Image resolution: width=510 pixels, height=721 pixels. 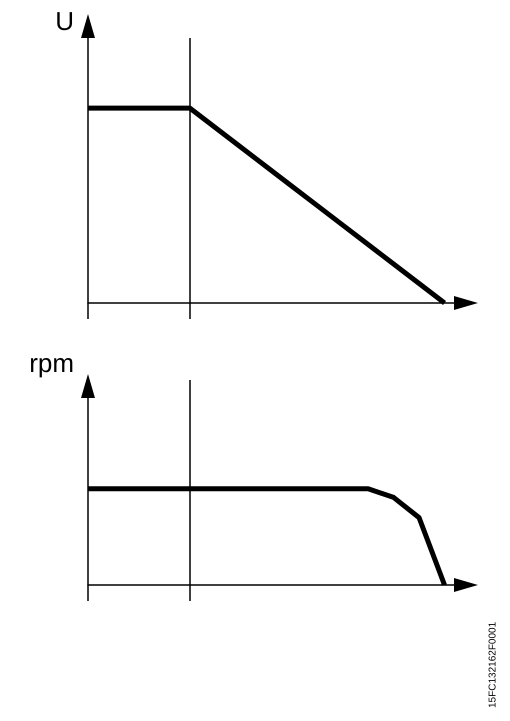 I want to click on text: 15FC132162F0001, so click(x=493, y=664).